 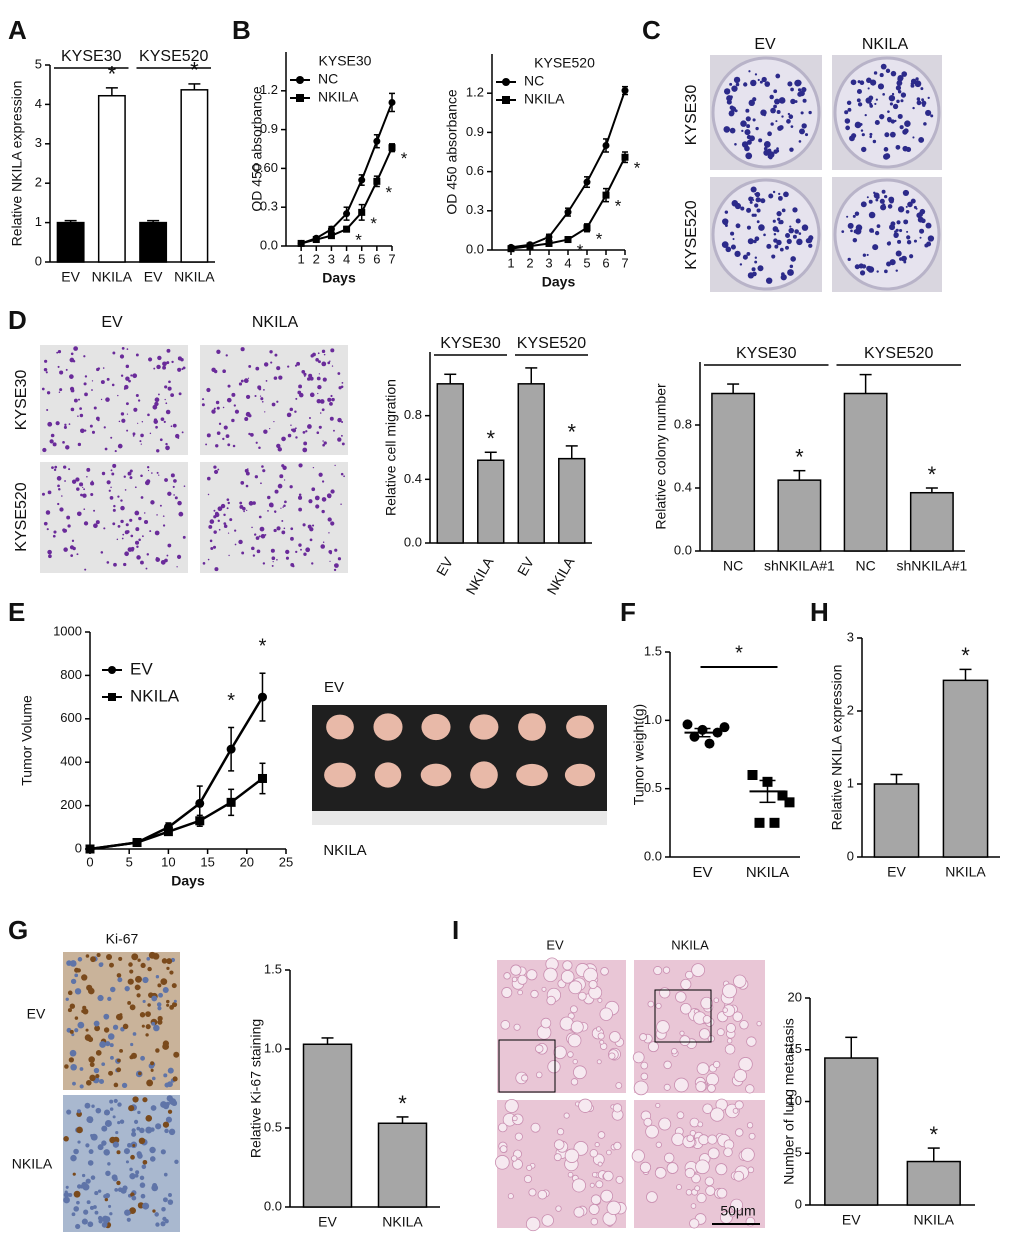 What do you see at coordinates (819, 612) in the screenshot?
I see `panel-letter: H` at bounding box center [819, 612].